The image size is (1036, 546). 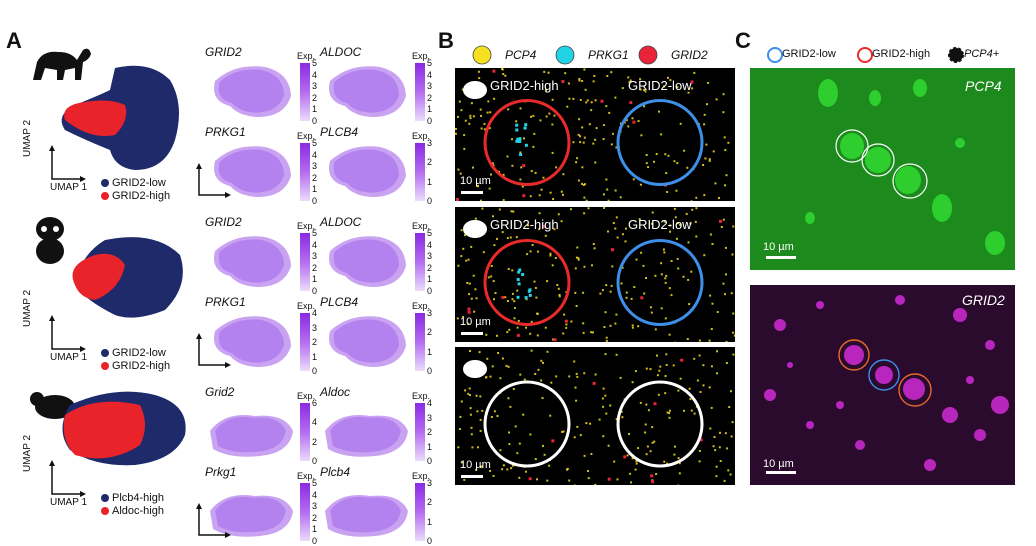 What do you see at coordinates (138, 498) in the screenshot?
I see `species-legend-low: Plcb4-high` at bounding box center [138, 498].